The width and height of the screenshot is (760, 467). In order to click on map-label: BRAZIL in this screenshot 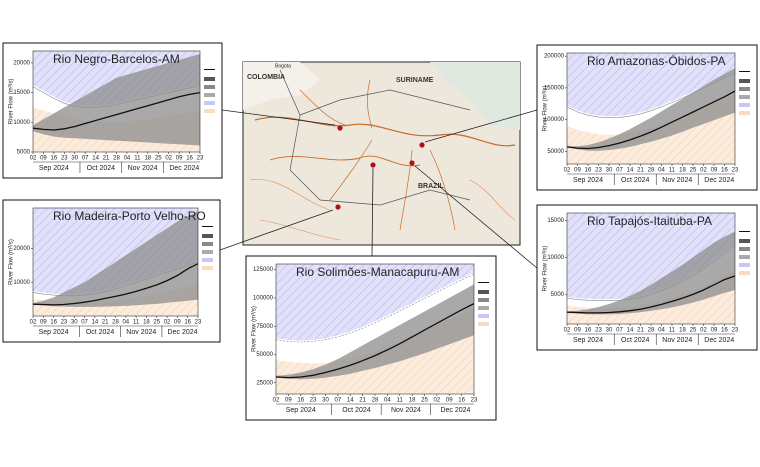, I will do `click(431, 186)`.